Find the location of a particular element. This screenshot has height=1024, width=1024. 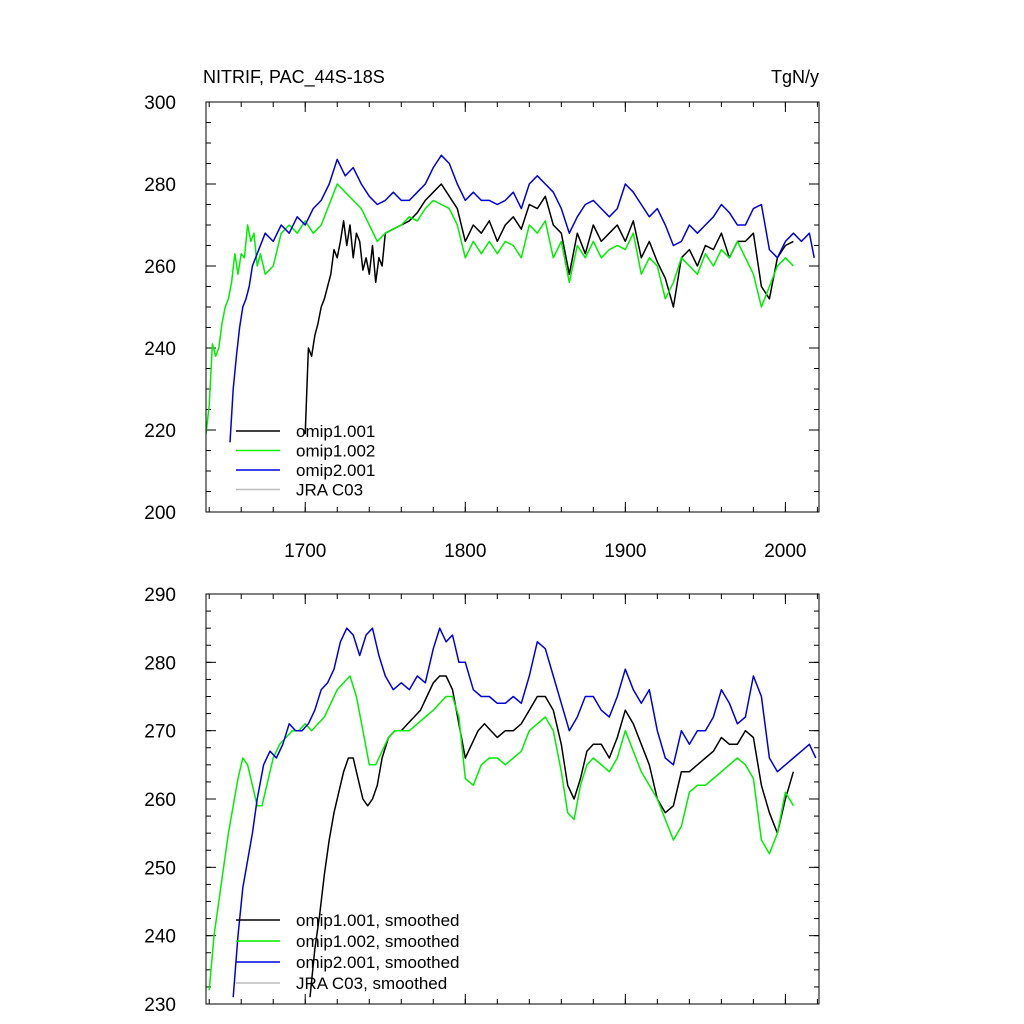

legend-label: JRA C03 is located at coordinates (329, 490).